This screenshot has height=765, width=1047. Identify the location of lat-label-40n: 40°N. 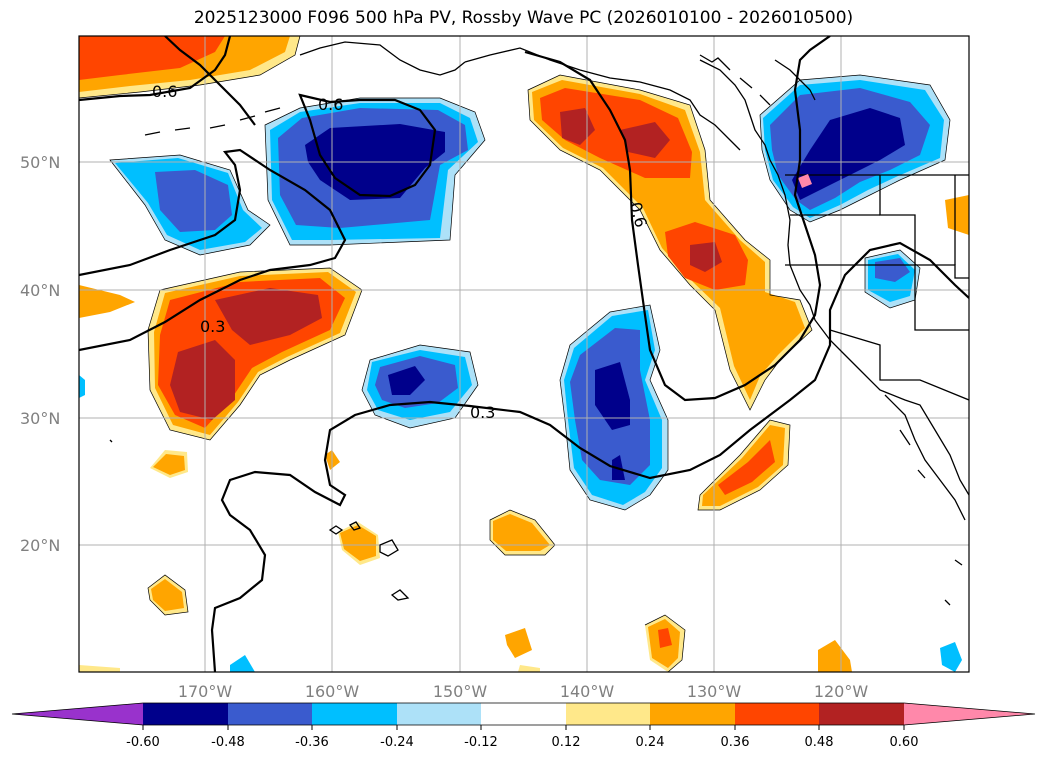
(40, 290).